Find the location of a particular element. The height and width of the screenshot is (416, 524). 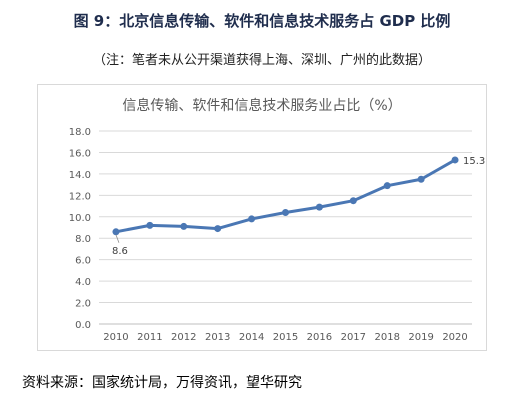

y-tick-label: 8.0 is located at coordinates (83, 239).